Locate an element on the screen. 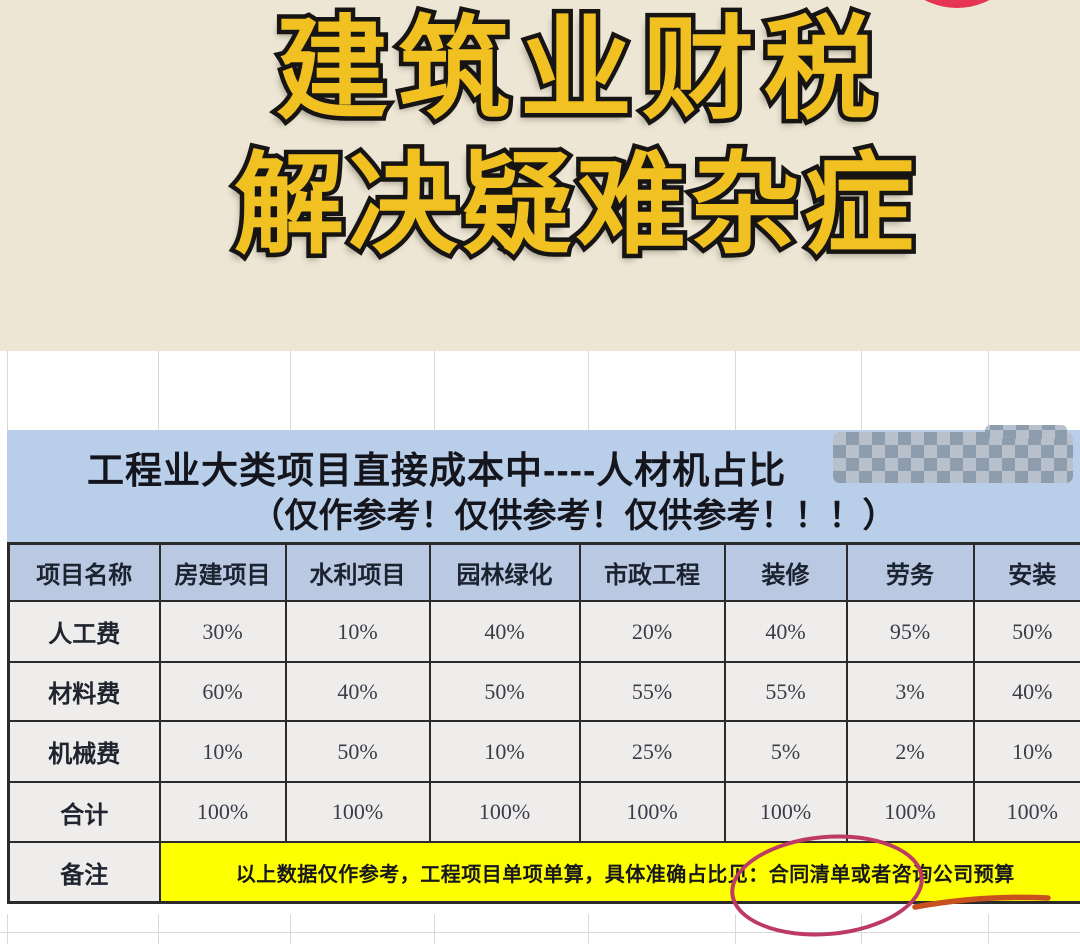 Image resolution: width=1080 pixels, height=944 pixels. cell-value: 25% is located at coordinates (652, 751).